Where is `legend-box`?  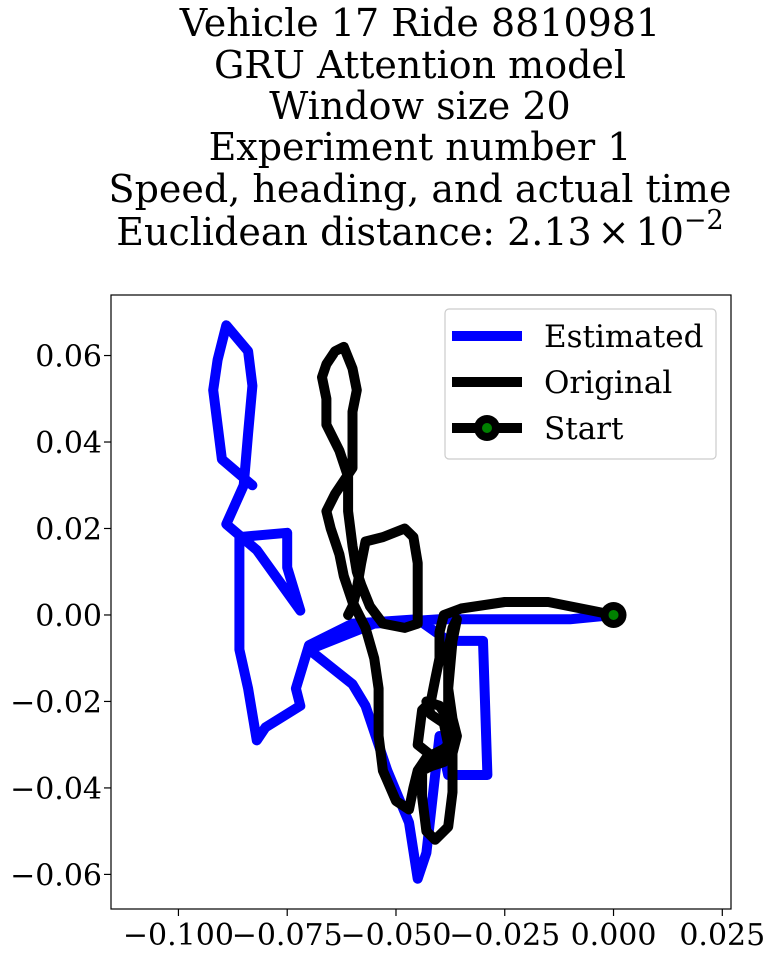 legend-box is located at coordinates (580, 384).